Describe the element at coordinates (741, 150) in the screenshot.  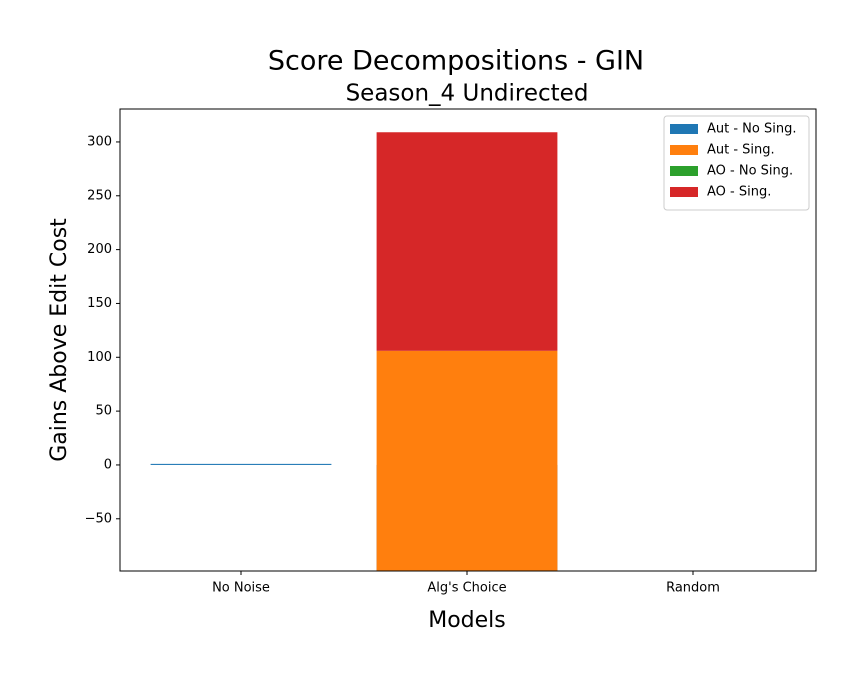
I see `legend-label: Aut - Sing.` at that location.